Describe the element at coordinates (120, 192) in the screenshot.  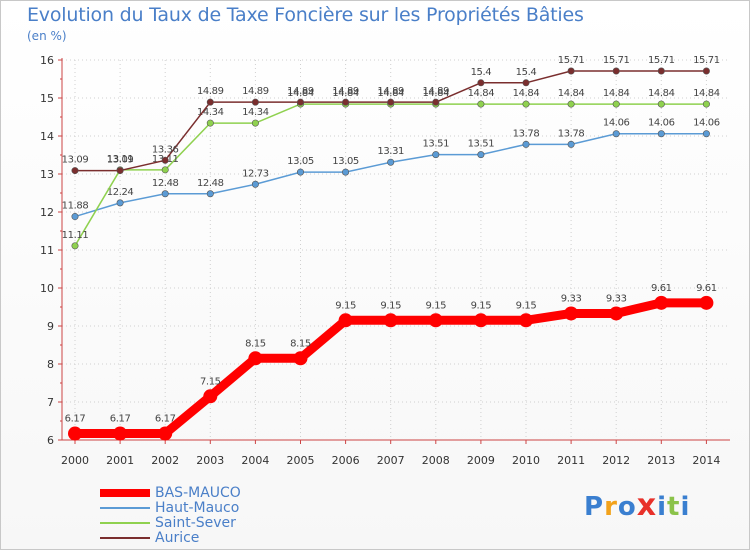
I see `data-label-haut-mauco: 12.24` at that location.